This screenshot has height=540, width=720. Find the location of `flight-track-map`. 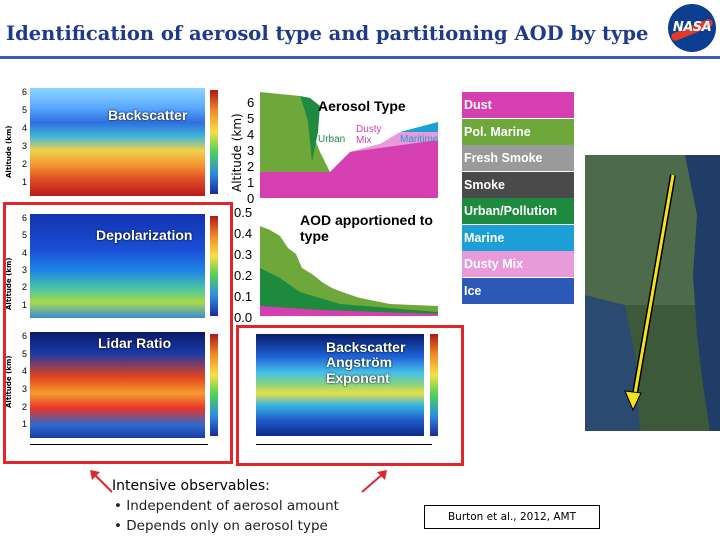

flight-track-map is located at coordinates (652, 293).